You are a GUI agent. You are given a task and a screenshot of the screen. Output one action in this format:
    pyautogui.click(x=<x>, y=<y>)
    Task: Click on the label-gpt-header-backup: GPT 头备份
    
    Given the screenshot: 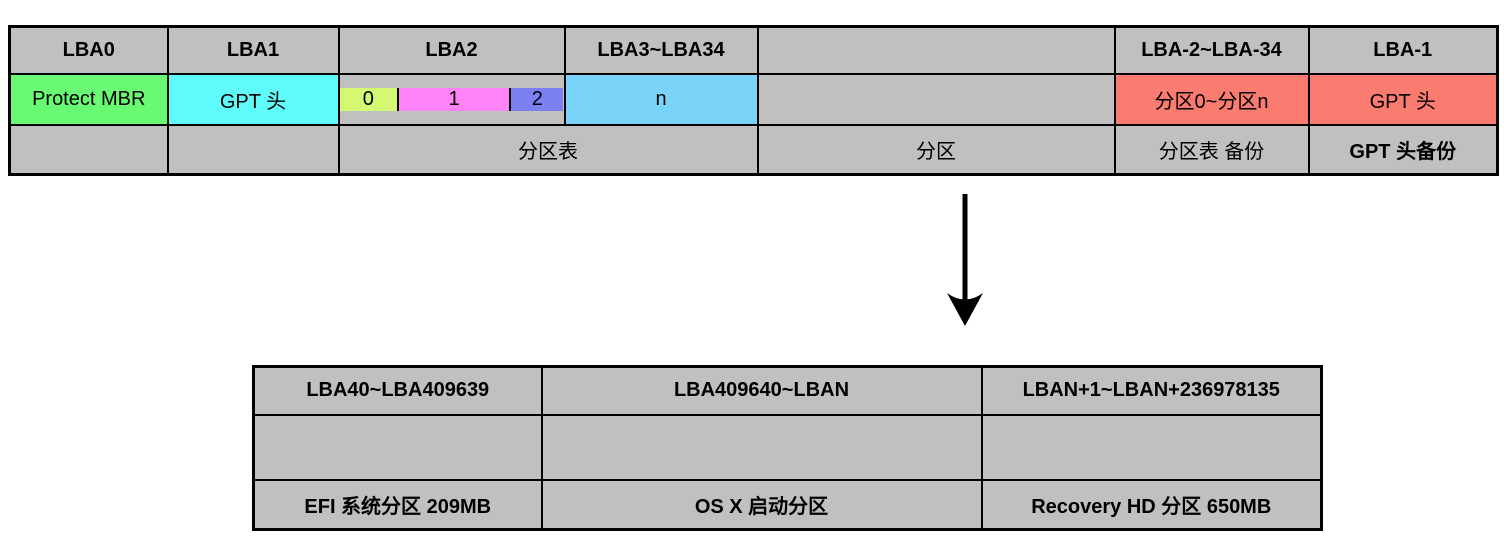 What is the action you would take?
    pyautogui.click(x=1403, y=149)
    